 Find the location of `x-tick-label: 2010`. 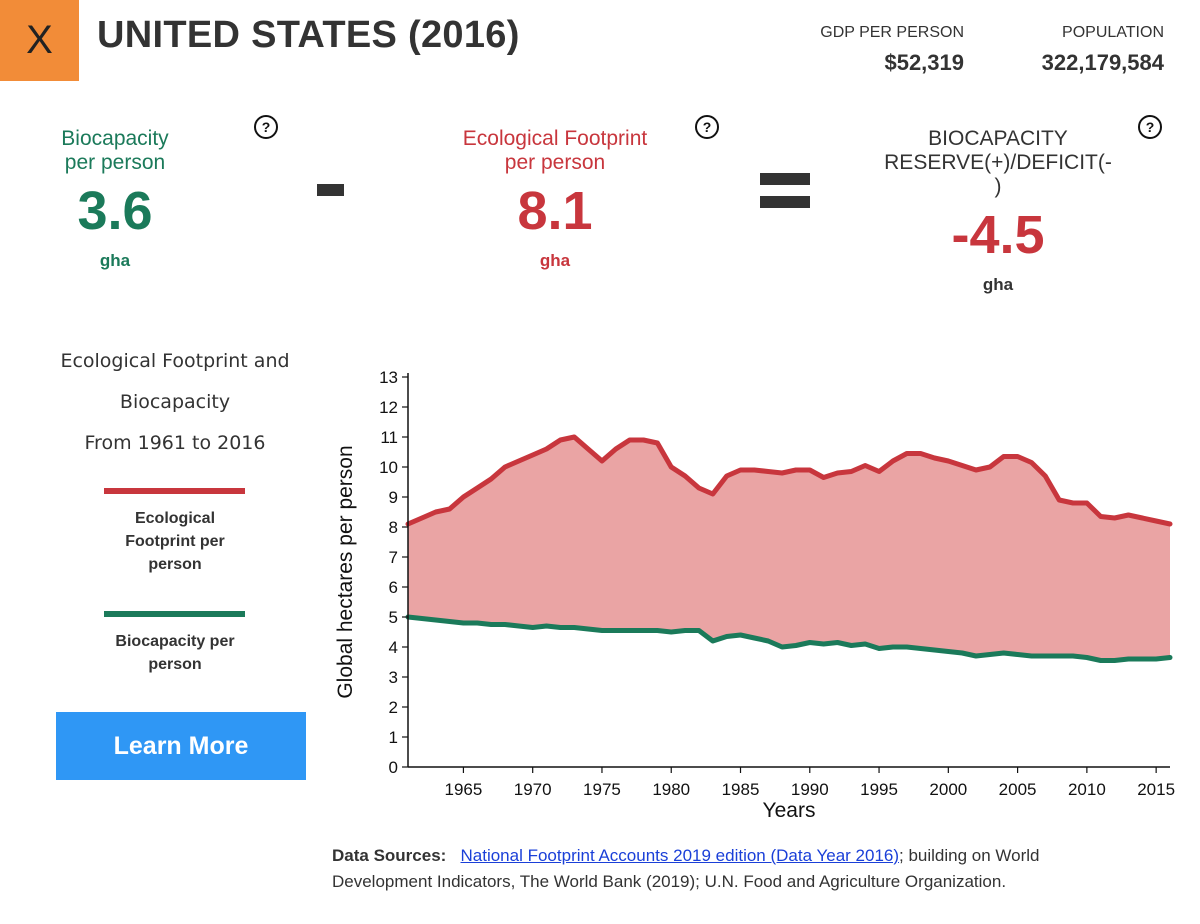

x-tick-label: 2010 is located at coordinates (1087, 789).